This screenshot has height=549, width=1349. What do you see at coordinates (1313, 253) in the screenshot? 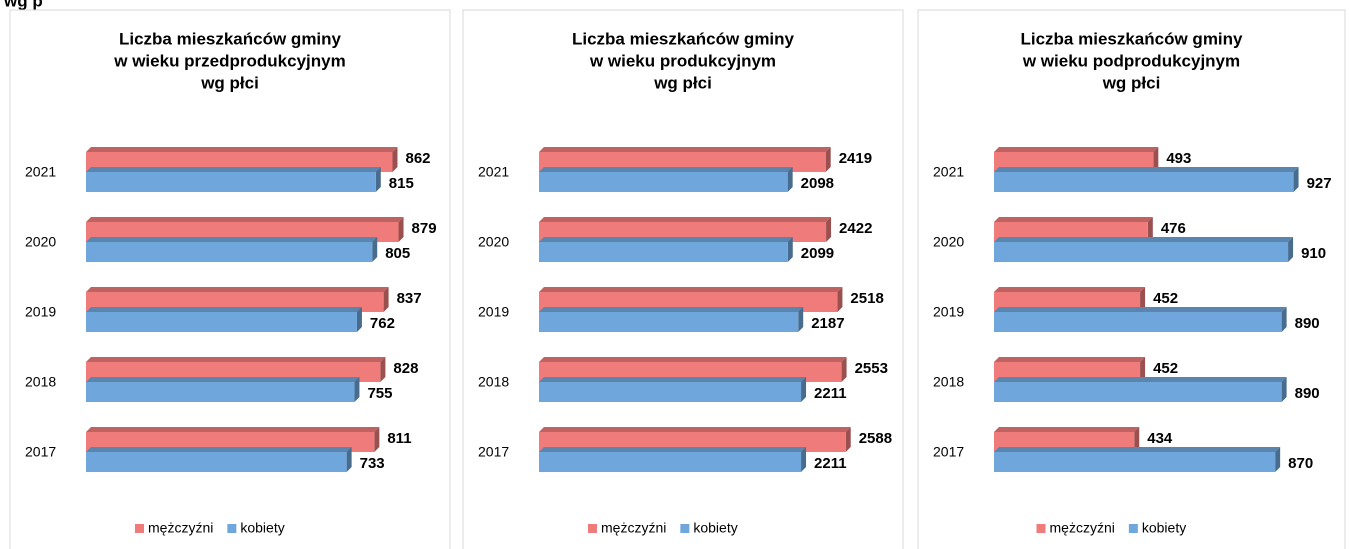
I see `data-label: 910` at bounding box center [1313, 253].